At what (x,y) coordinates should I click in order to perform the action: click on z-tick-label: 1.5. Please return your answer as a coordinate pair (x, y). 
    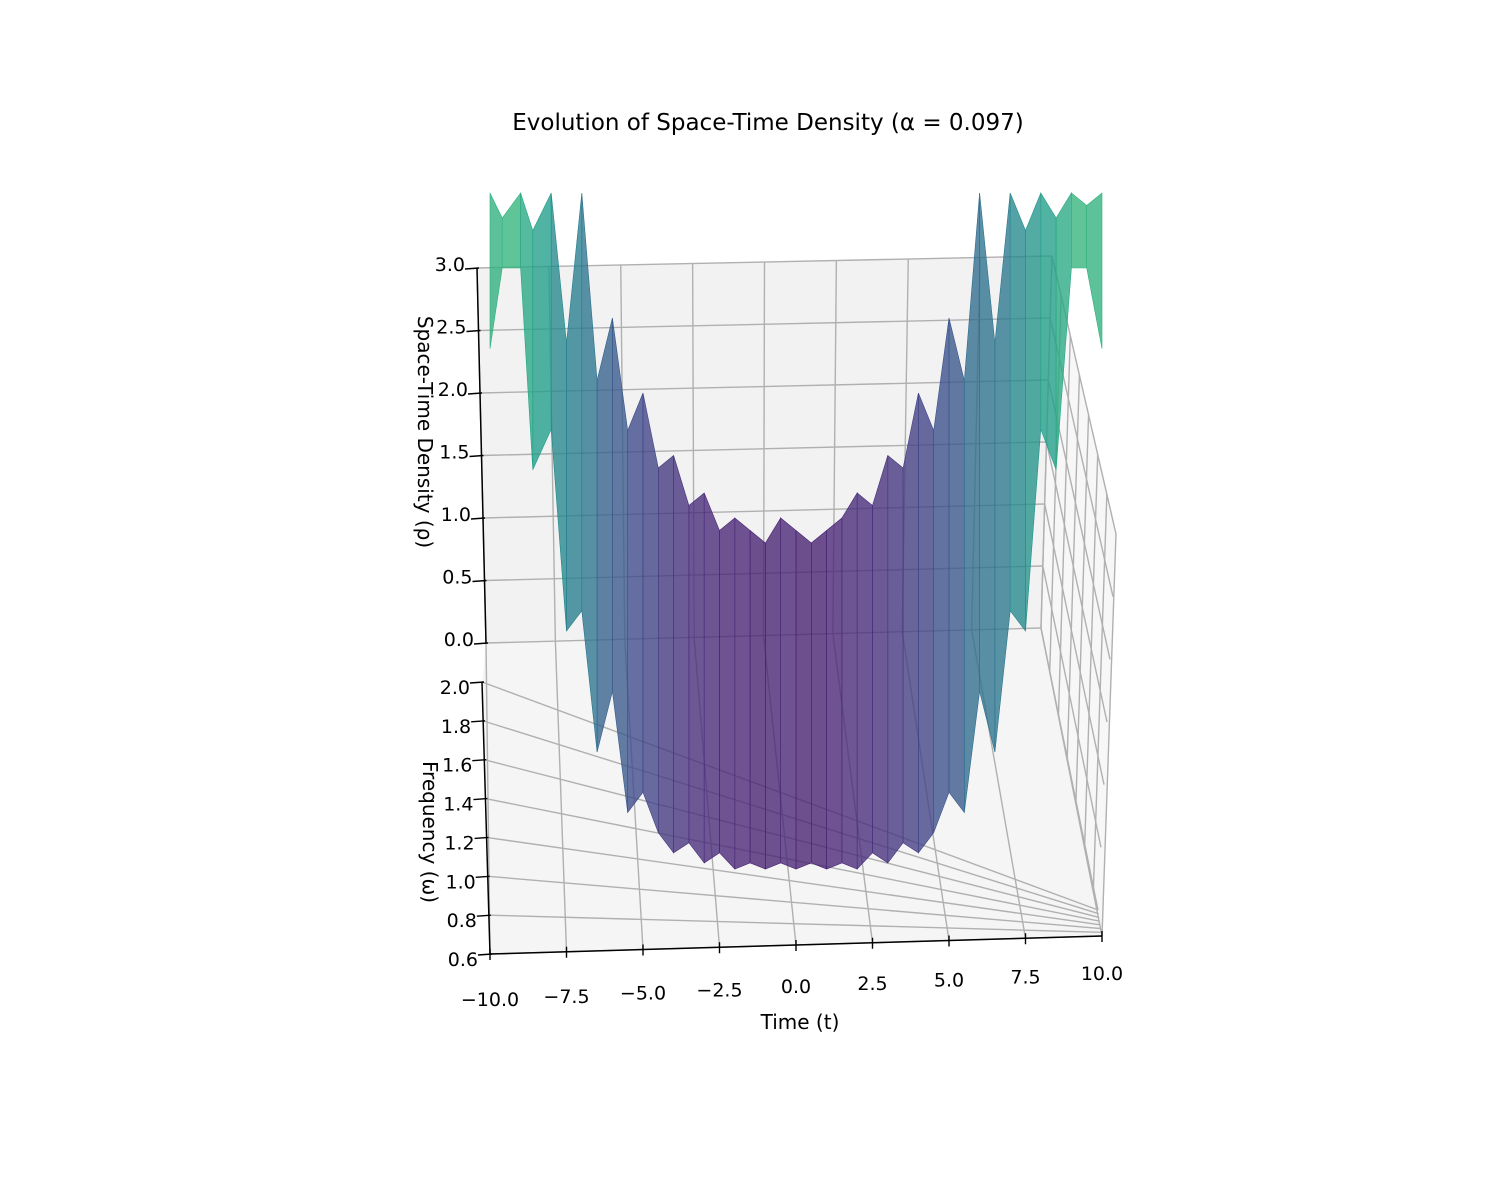
    Looking at the image, I should click on (454, 453).